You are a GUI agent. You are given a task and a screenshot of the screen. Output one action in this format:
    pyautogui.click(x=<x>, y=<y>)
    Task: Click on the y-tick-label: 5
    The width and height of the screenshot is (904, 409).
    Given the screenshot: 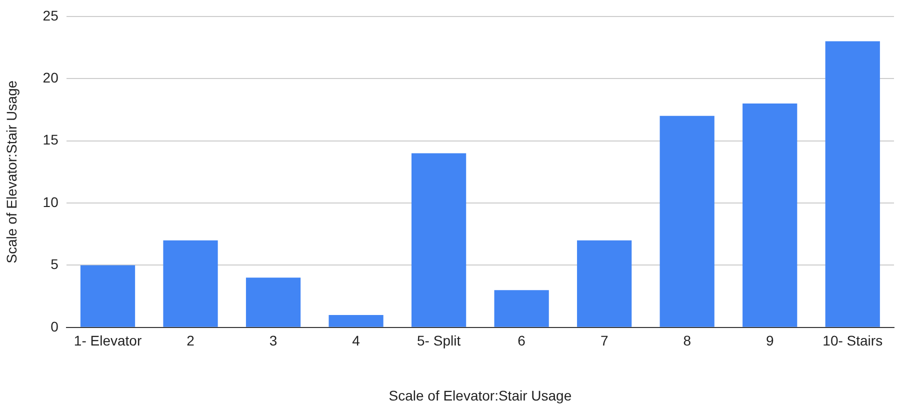 What is the action you would take?
    pyautogui.click(x=54, y=264)
    